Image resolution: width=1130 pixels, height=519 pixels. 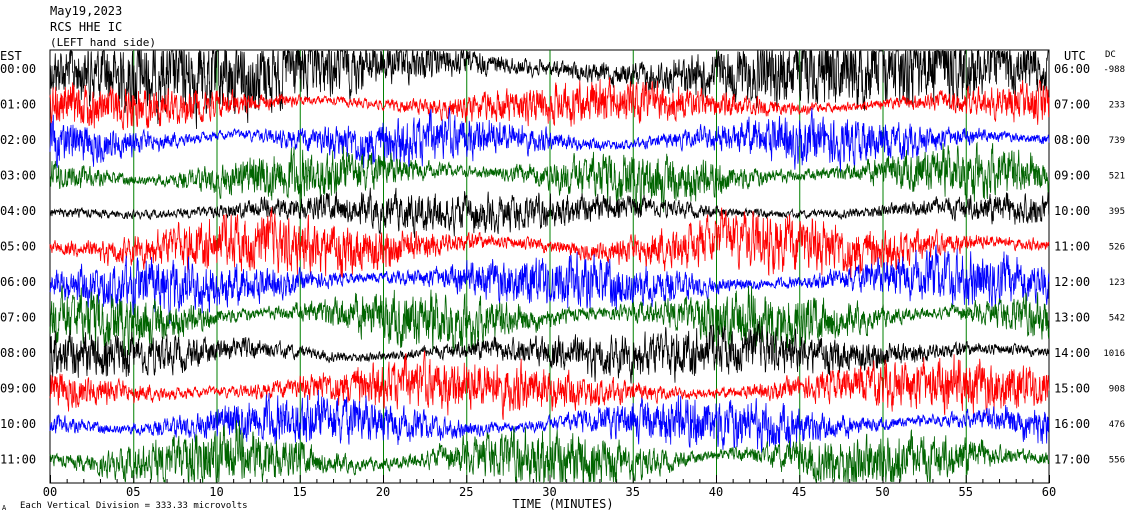 I want to click on dc-offset-value: 1016, so click(x=1114, y=354).